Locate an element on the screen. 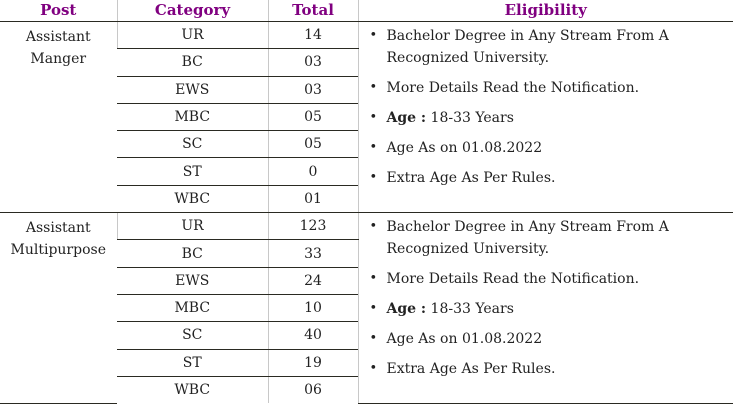  post-name-line: Multipurpose is located at coordinates (58, 250).